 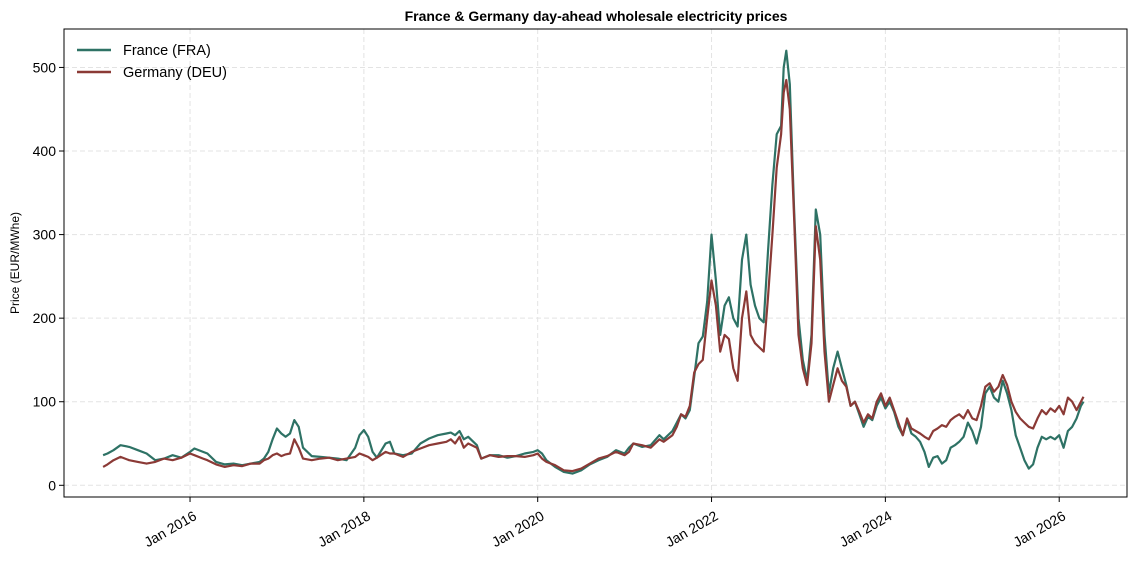 What do you see at coordinates (15, 263) in the screenshot?
I see `y-axis-label: Price (EUR/MWhe)` at bounding box center [15, 263].